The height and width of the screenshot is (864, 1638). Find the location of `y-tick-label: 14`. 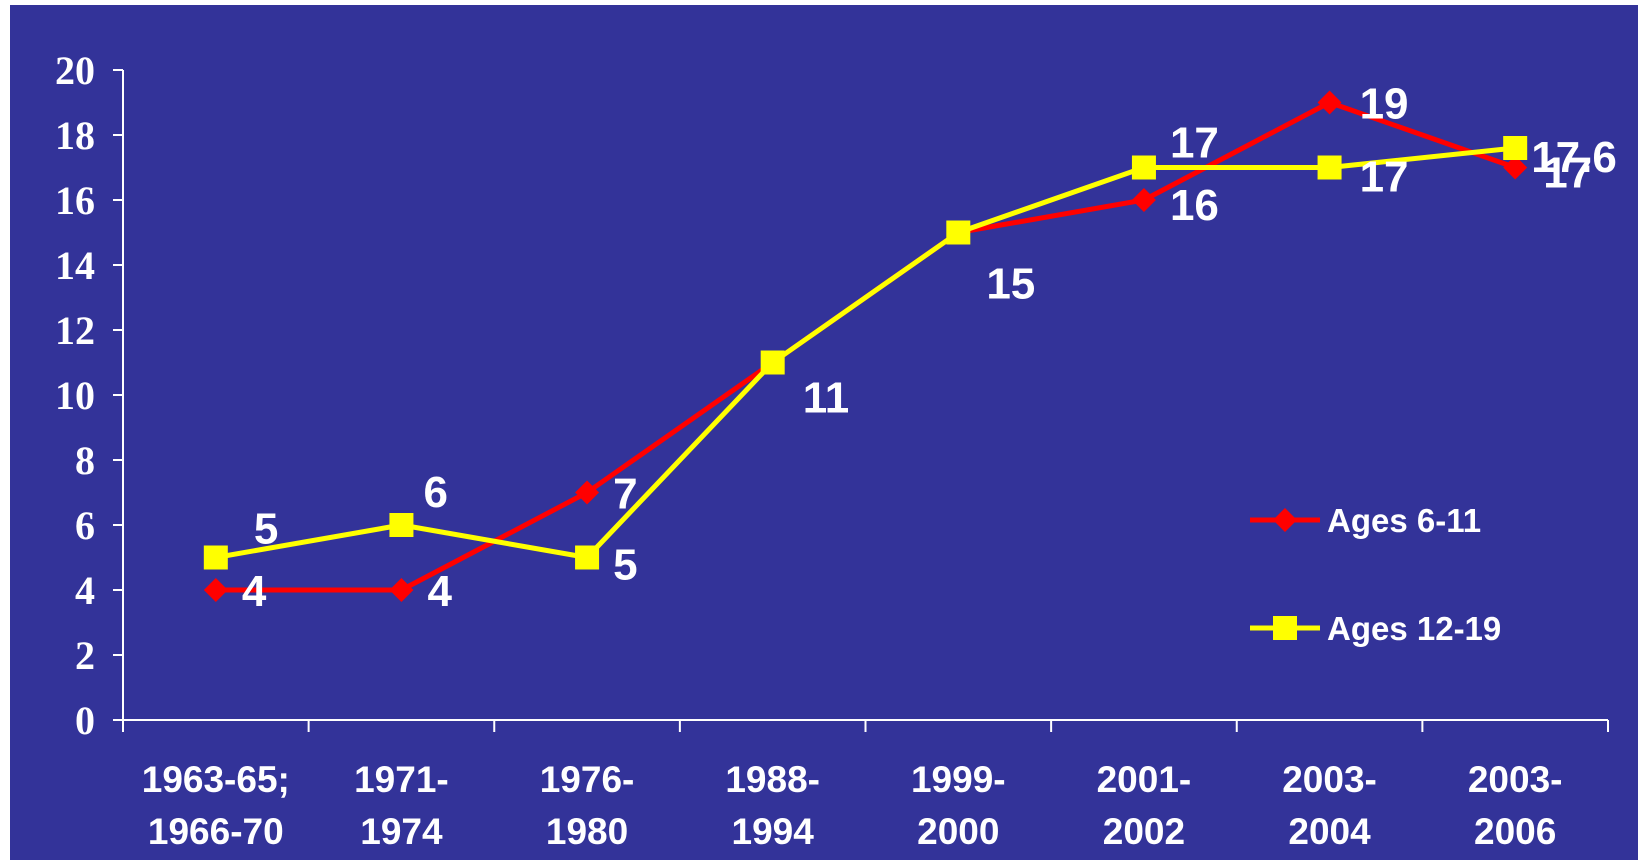

y-tick-label: 14 is located at coordinates (75, 265).